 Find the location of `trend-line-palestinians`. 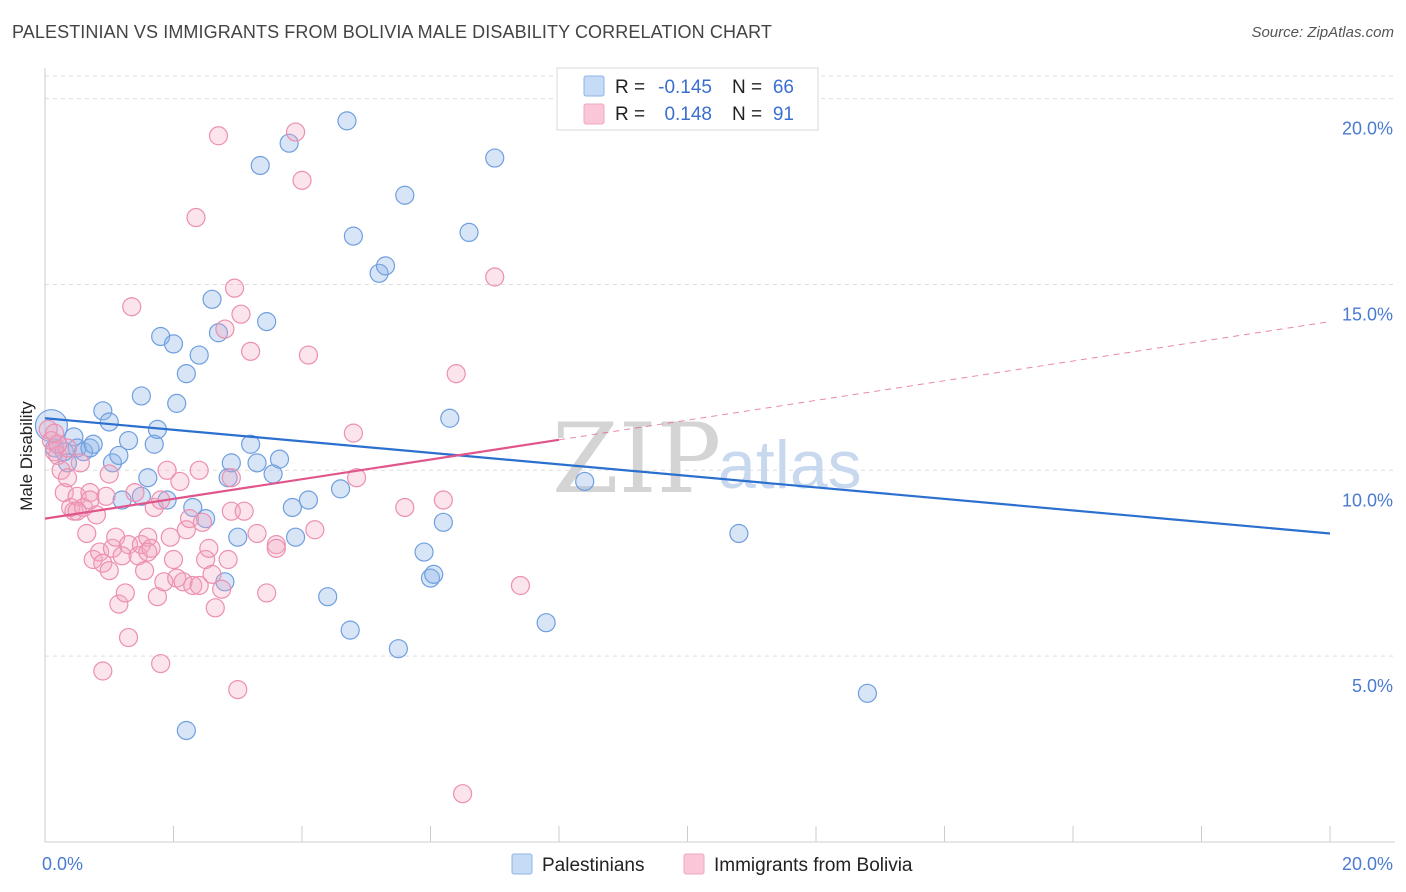

trend-line-palestinians is located at coordinates (687, 476).